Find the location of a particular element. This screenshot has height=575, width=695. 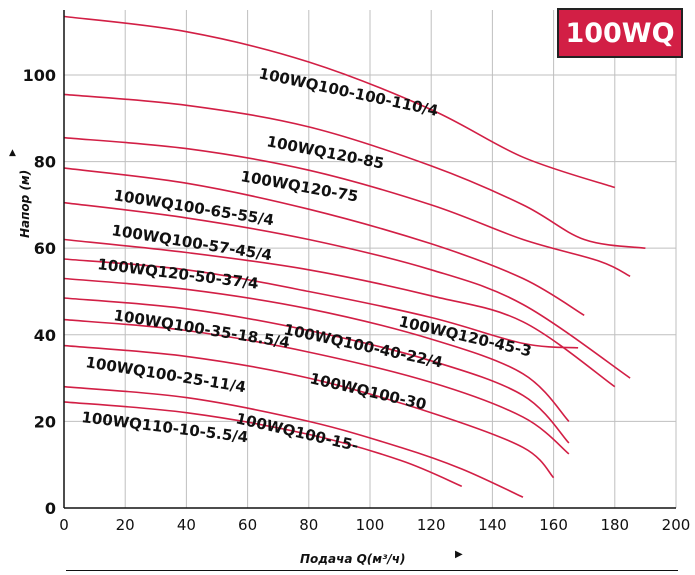

x-tick-label: 20 is located at coordinates (125, 525).